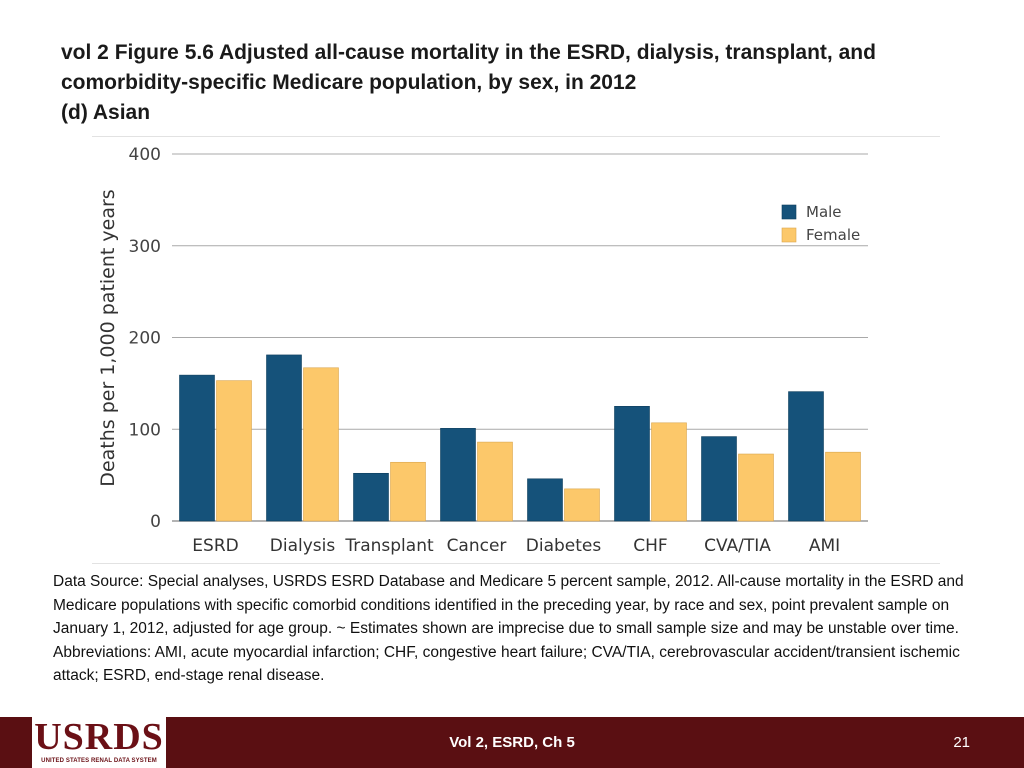 This screenshot has width=1024, height=768. I want to click on y-axis-label: Deaths per 1,000 patient years, so click(108, 337).